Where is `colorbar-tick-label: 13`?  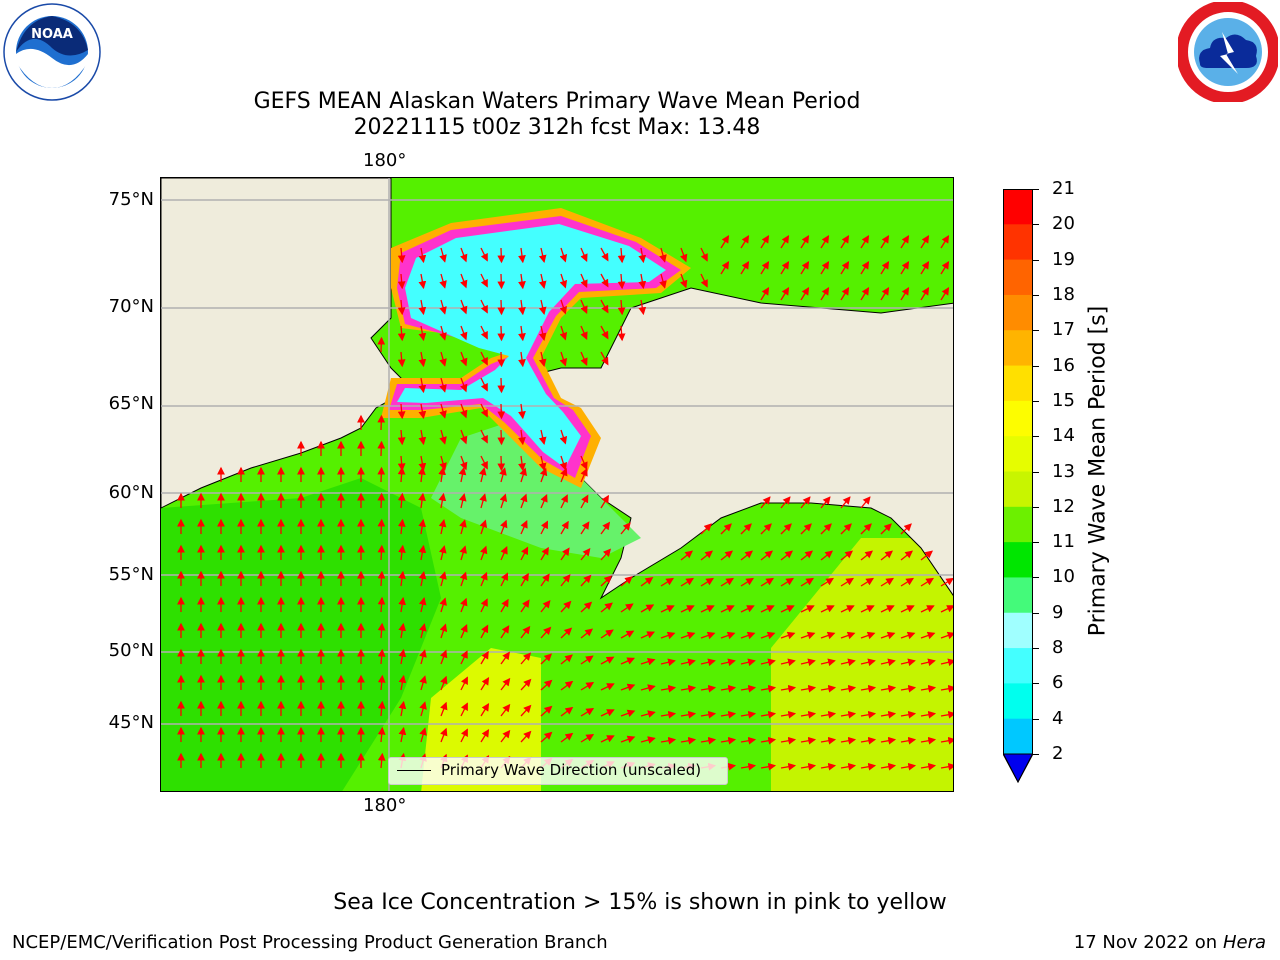
colorbar-tick-label: 13 is located at coordinates (1063, 471).